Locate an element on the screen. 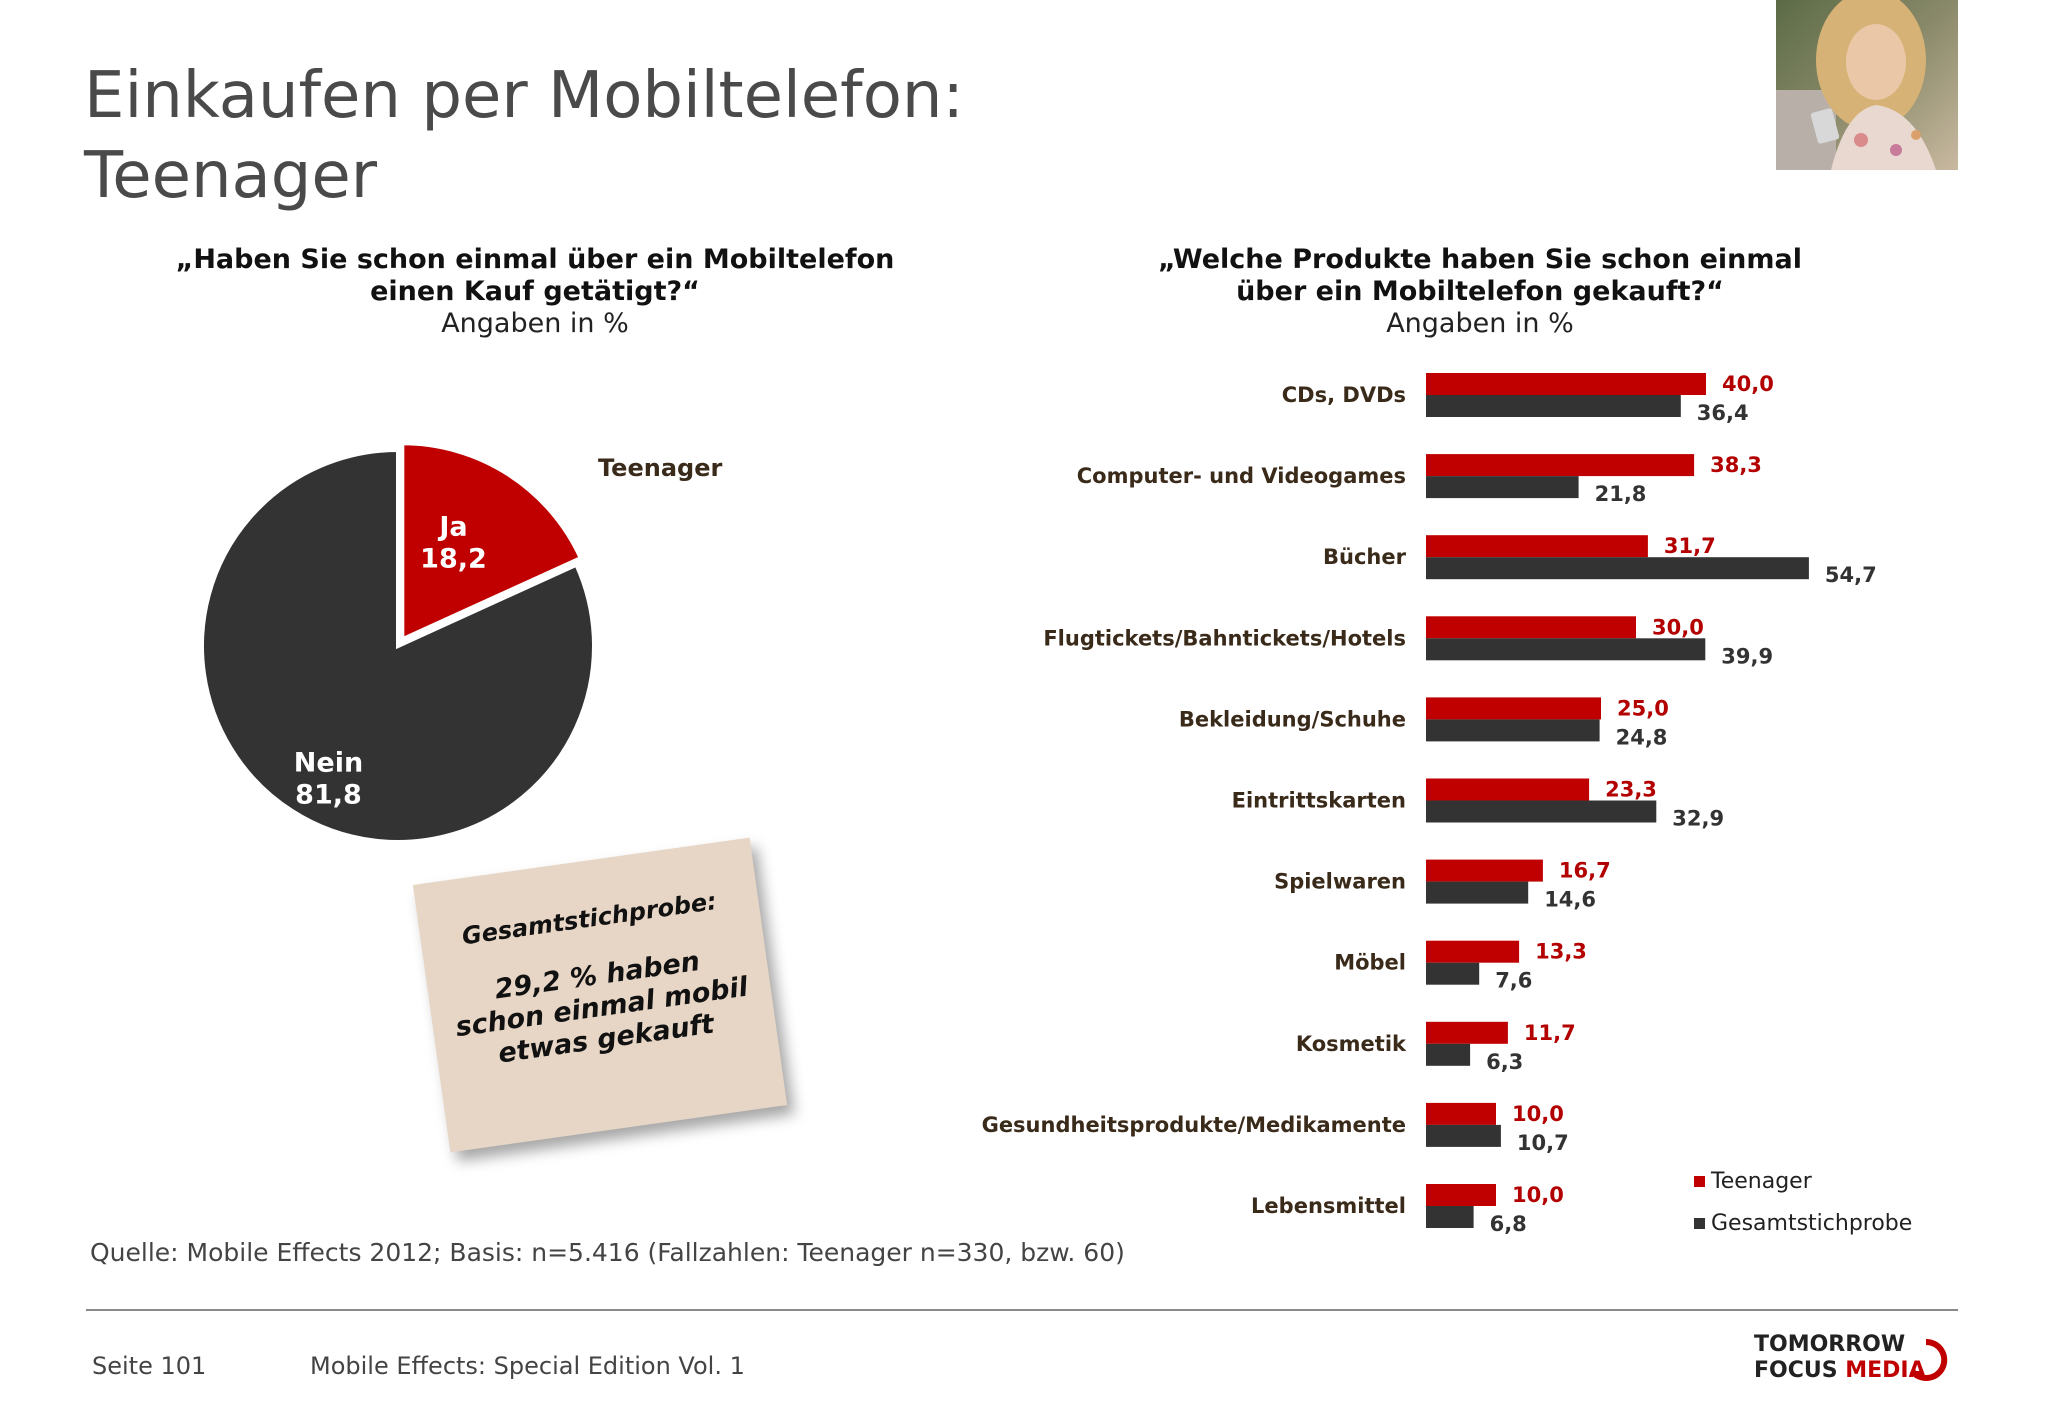 This screenshot has height=1418, width=2048. bar-value-teenager: 31,7 is located at coordinates (1690, 546).